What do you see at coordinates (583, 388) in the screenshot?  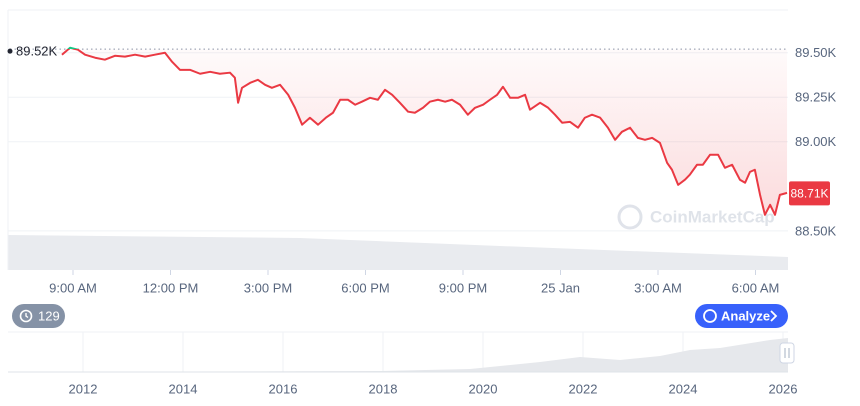 I see `navigator-year-label: 2022` at bounding box center [583, 388].